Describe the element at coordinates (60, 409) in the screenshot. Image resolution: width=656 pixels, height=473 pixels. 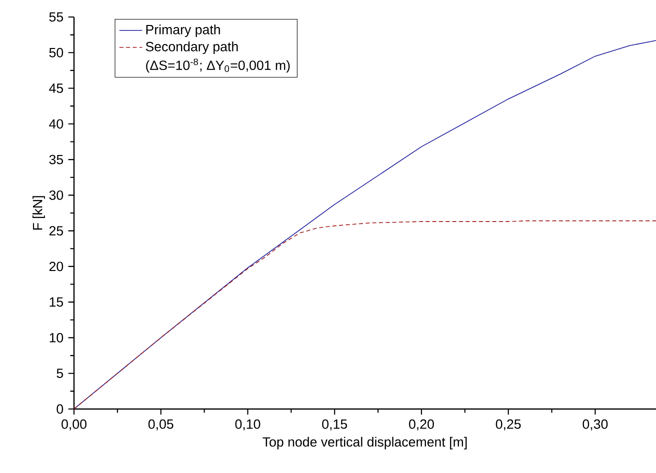
I see `y-tick-label: 0` at that location.